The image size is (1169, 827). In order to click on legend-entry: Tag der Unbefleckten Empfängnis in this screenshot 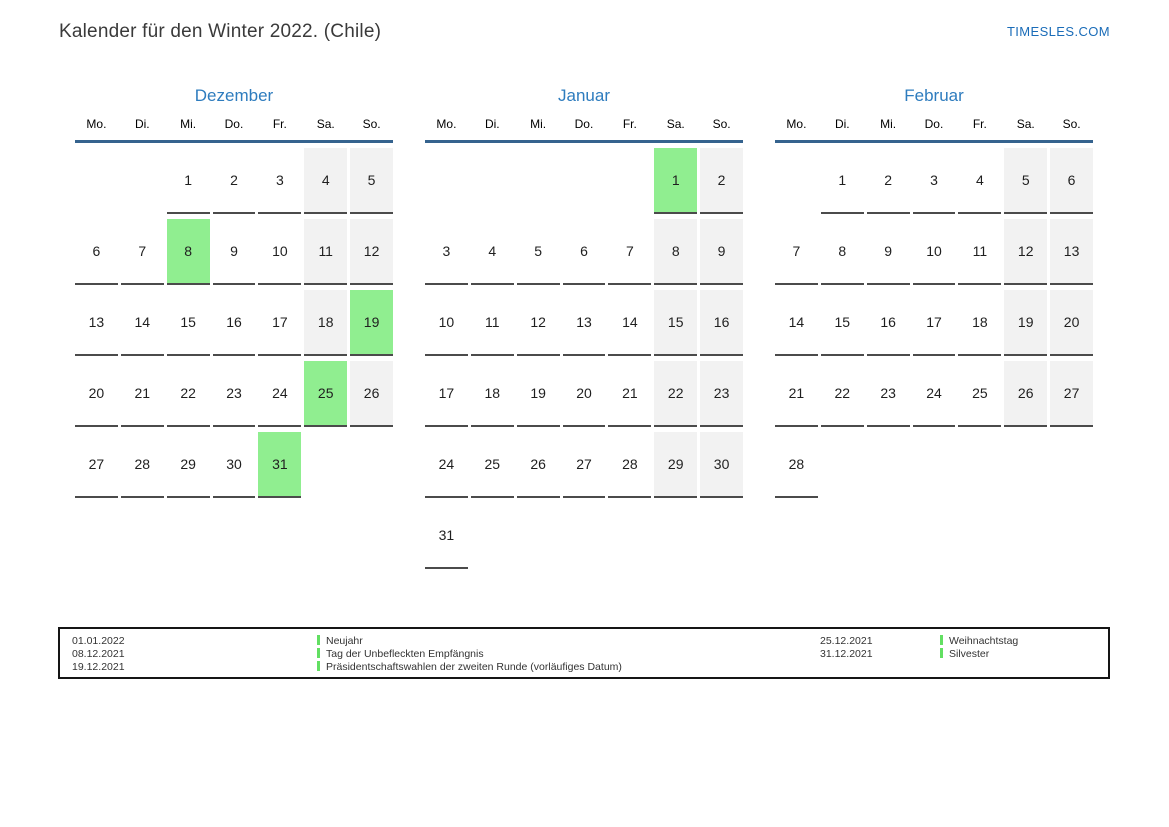, I will do `click(568, 654)`.